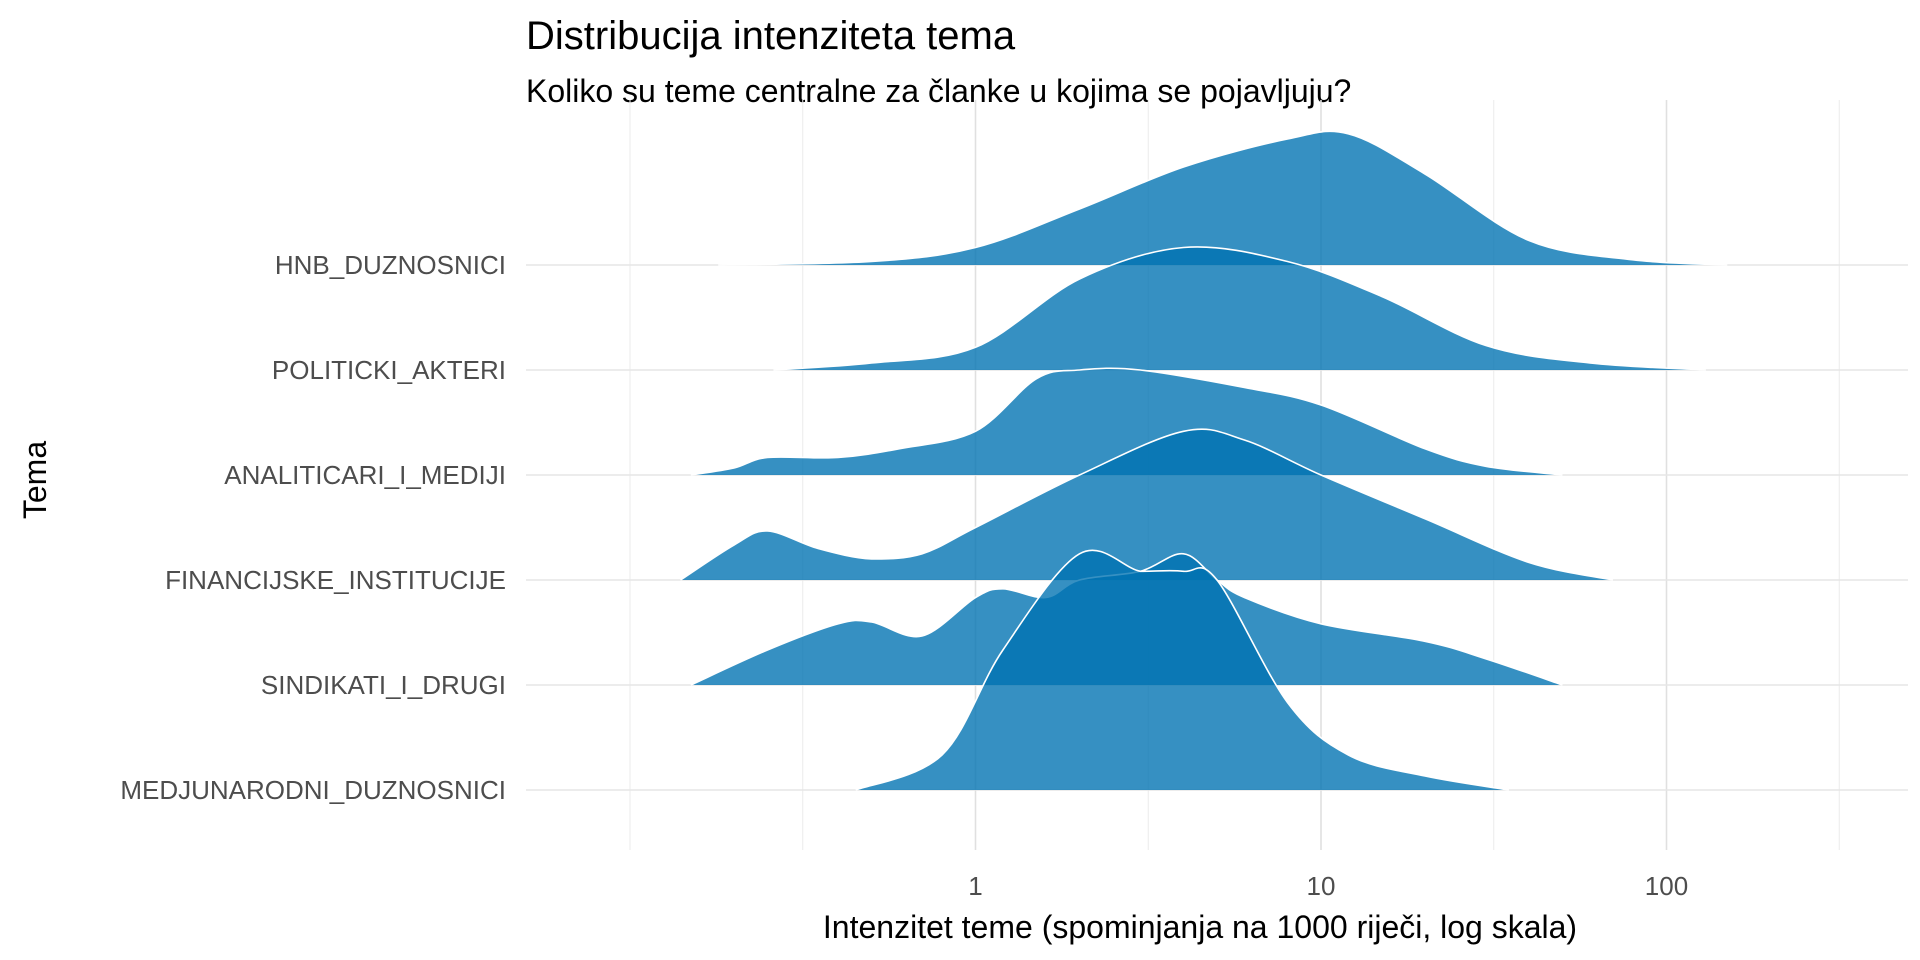 This screenshot has height=960, width=1920. What do you see at coordinates (389, 370) in the screenshot?
I see `y-tick-label: POLITICKI_AKTERI` at bounding box center [389, 370].